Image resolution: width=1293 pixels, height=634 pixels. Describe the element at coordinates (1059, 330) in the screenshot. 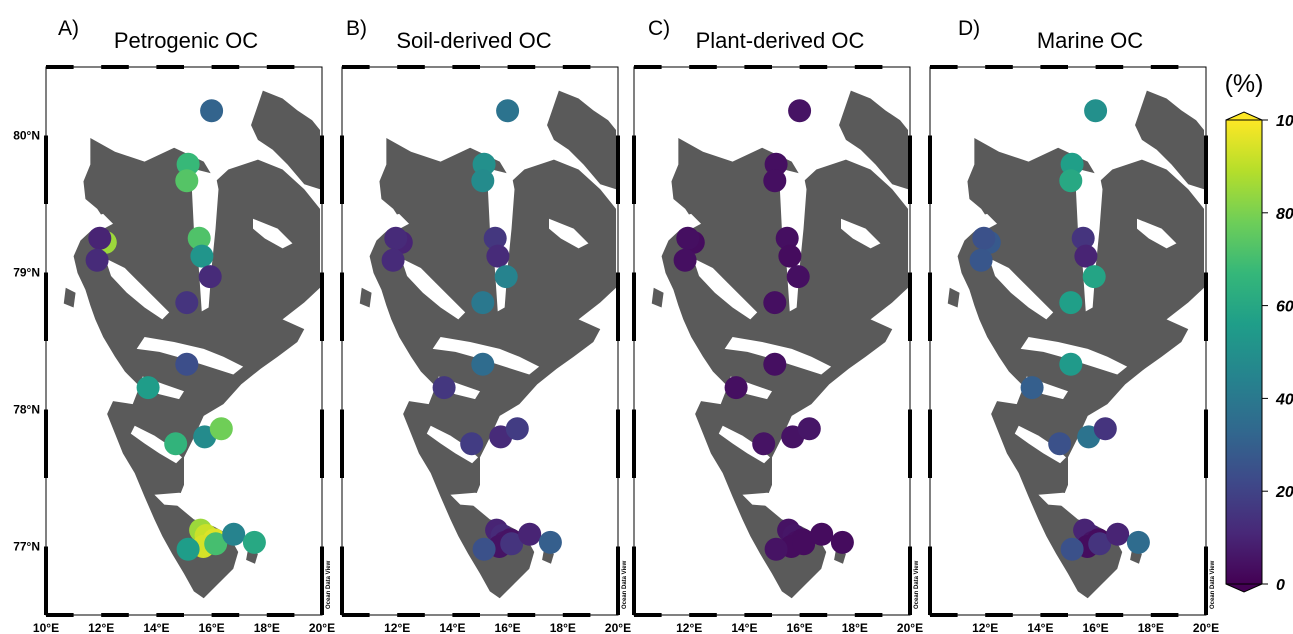

I see `panel-d-markers` at that location.